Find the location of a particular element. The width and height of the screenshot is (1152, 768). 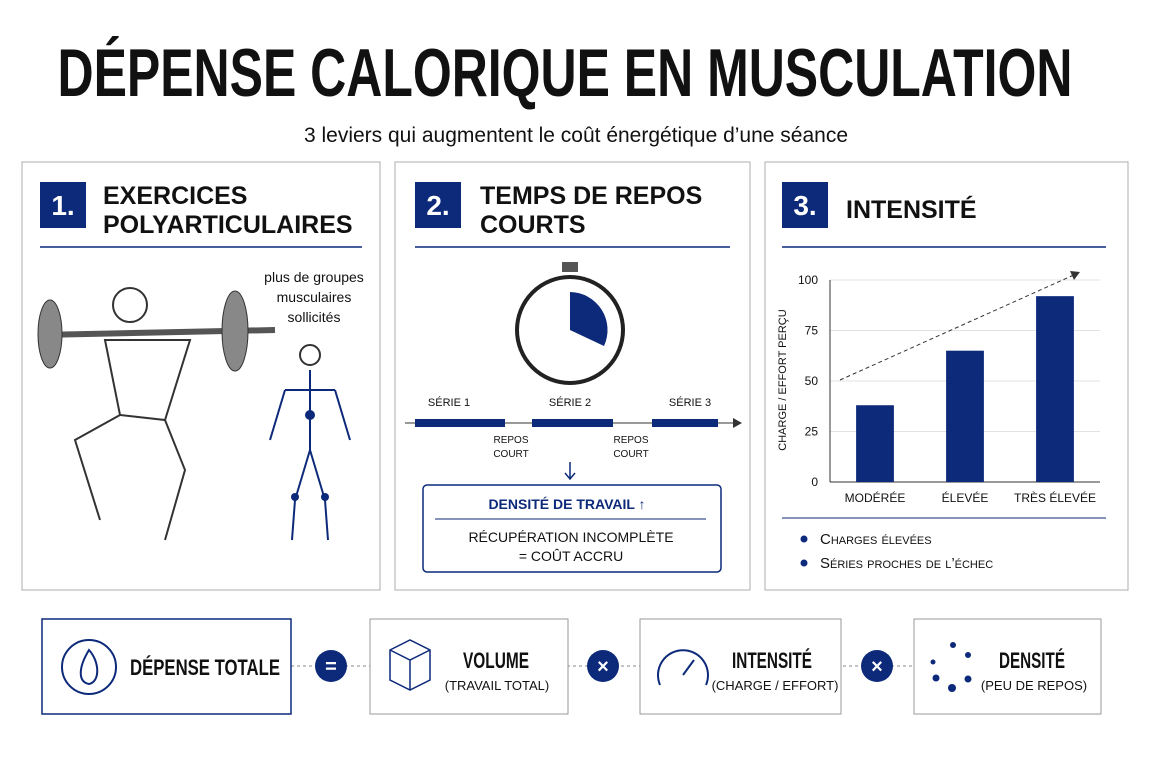

term-title: INTENSITÉ is located at coordinates (772, 660).